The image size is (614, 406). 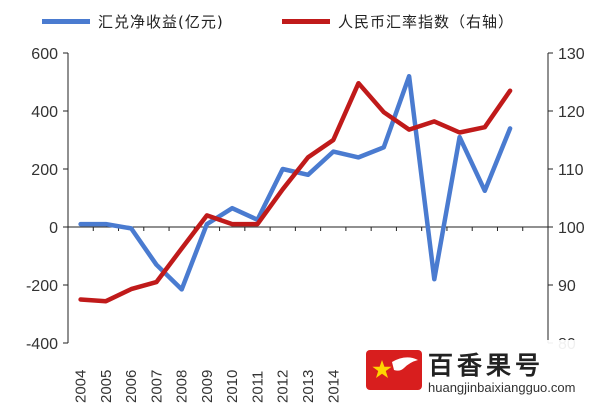 What do you see at coordinates (571, 112) in the screenshot?
I see `right-tick-label: 120` at bounding box center [571, 112].